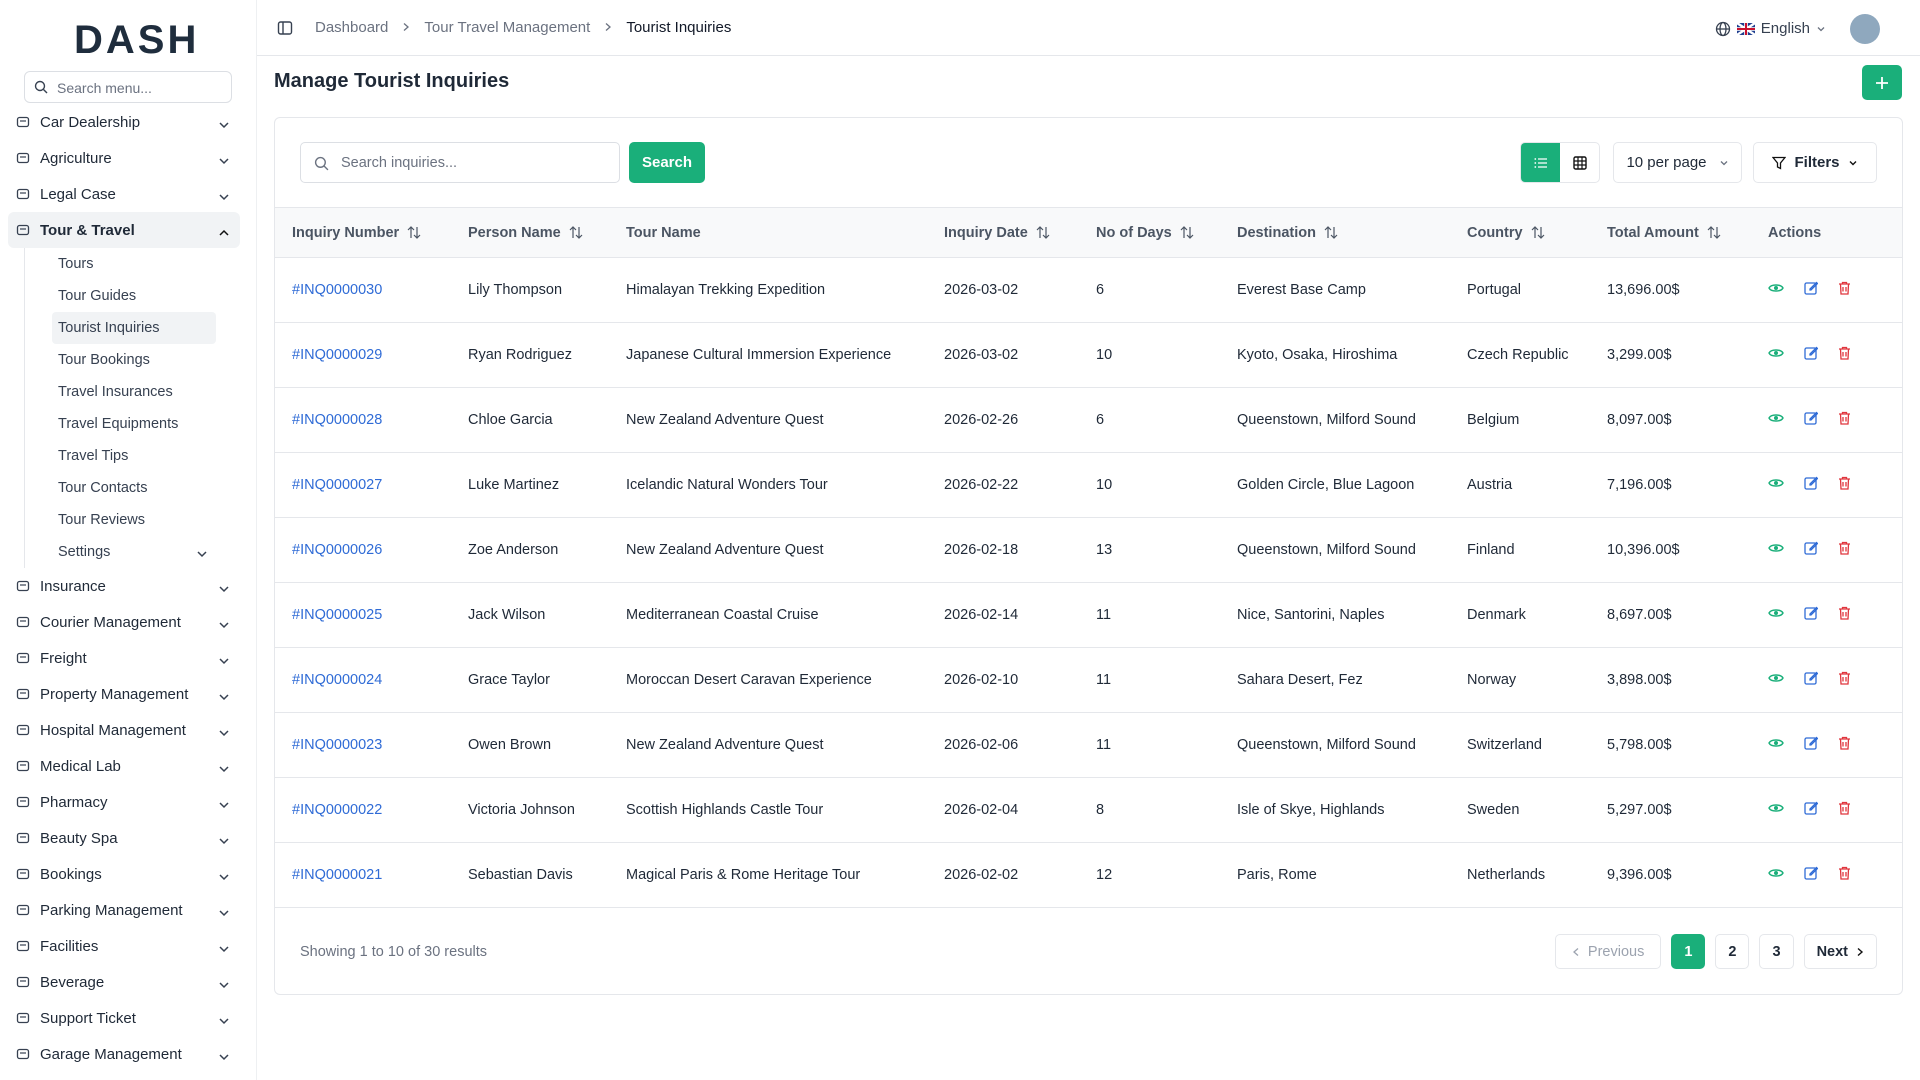  Describe the element at coordinates (132, 360) in the screenshot. I see `submenu-item: Tour Bookings` at that location.